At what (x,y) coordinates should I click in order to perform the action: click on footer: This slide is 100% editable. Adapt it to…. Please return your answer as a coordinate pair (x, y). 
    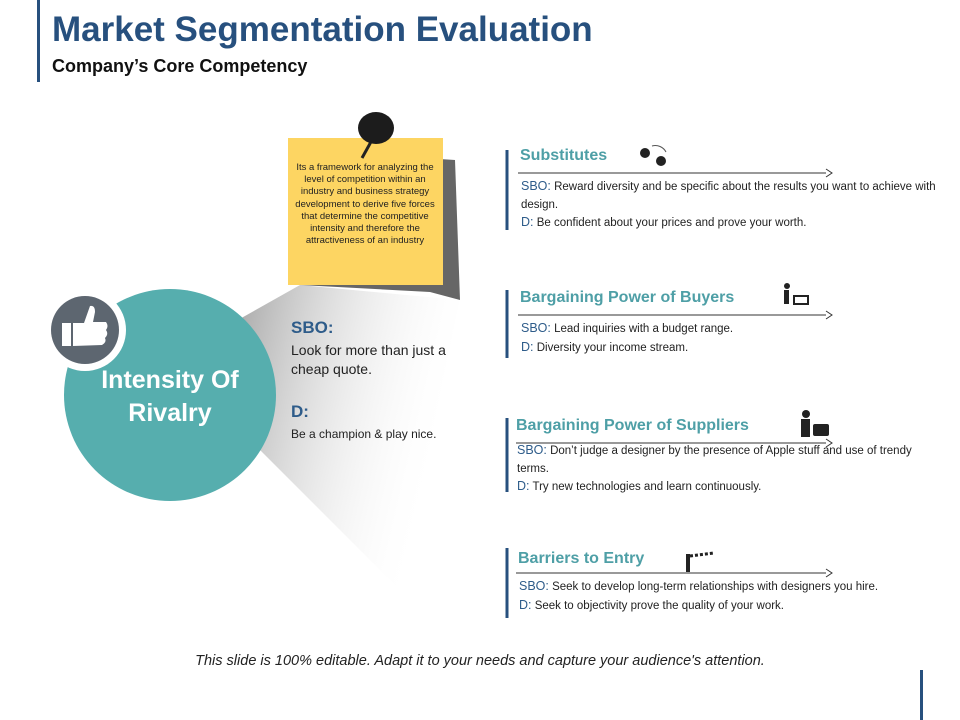
    Looking at the image, I should click on (480, 661).